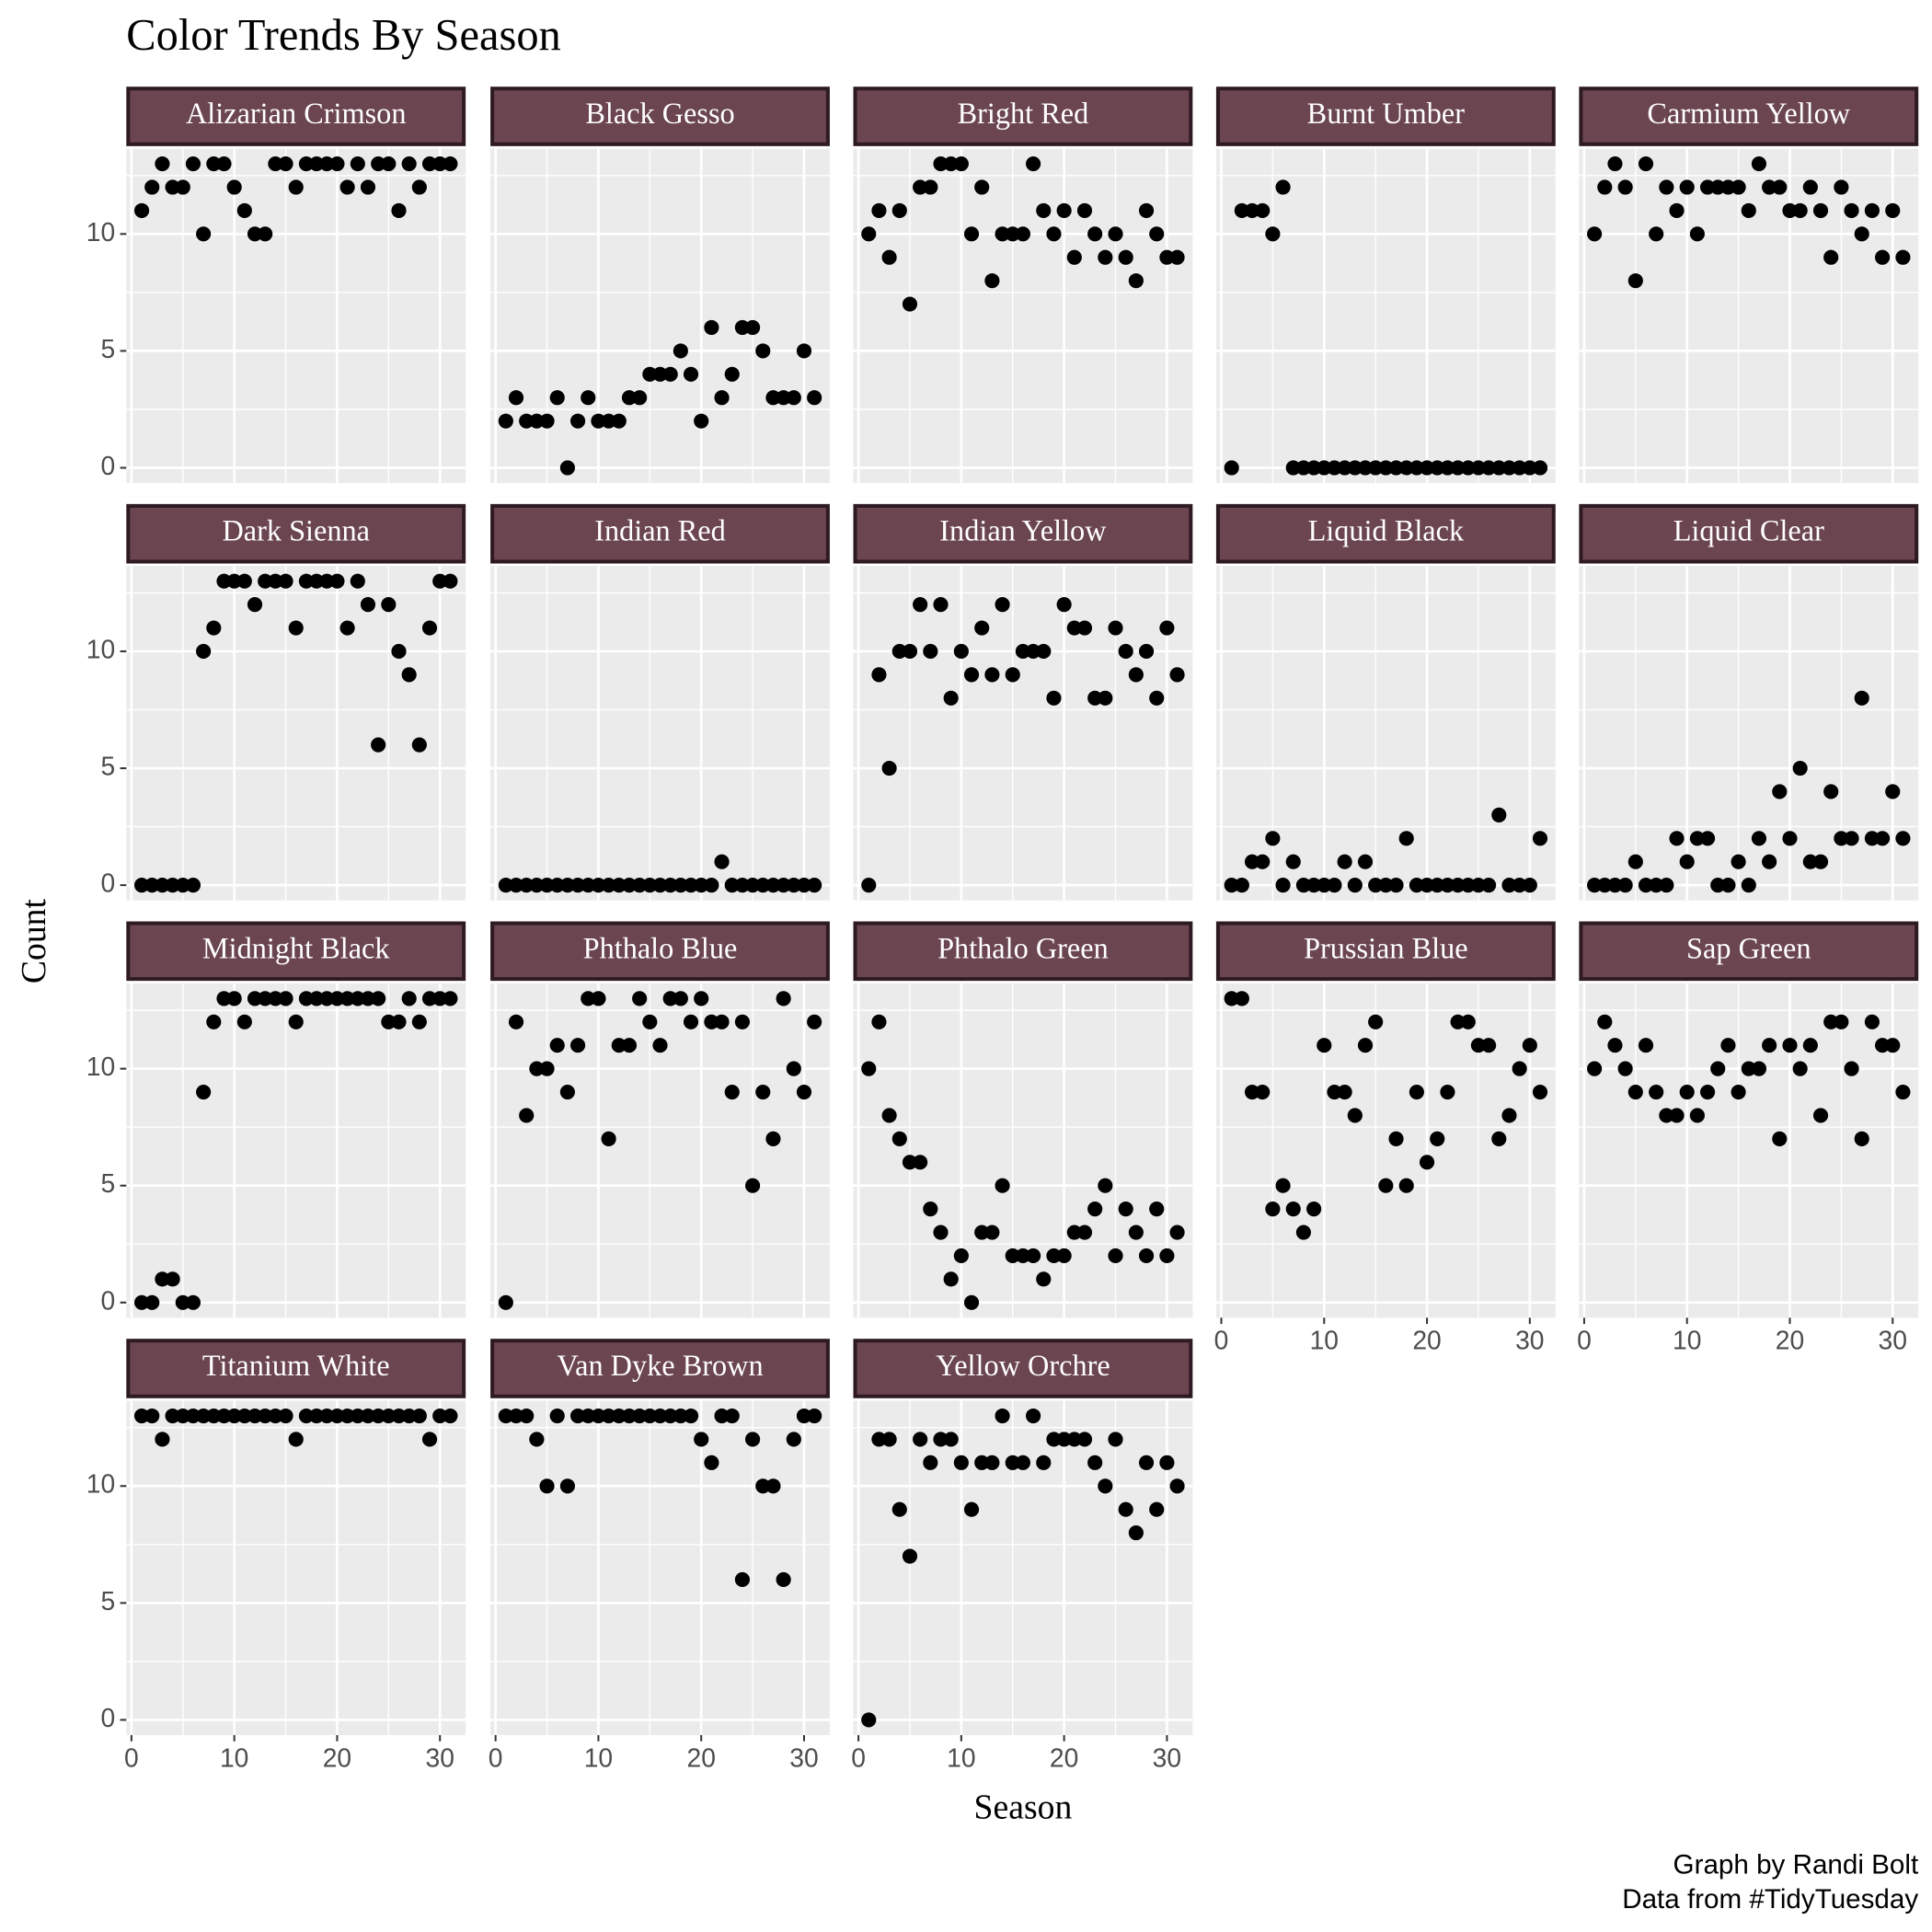 This screenshot has width=1932, height=1932. What do you see at coordinates (1167, 1757) in the screenshot?
I see `x-tick-label: 30` at bounding box center [1167, 1757].